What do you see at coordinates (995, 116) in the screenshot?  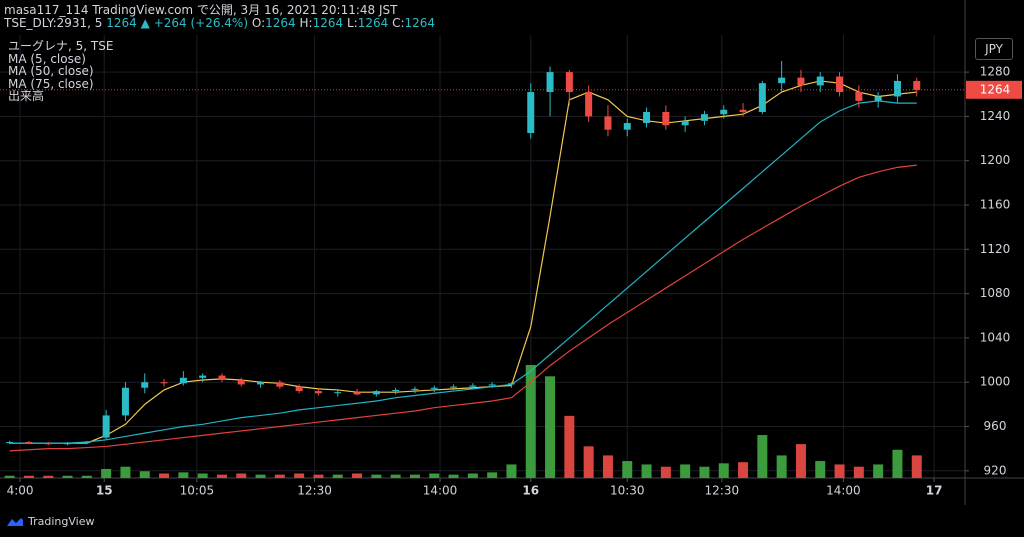 I see `y-tick-label: 1240` at bounding box center [995, 116].